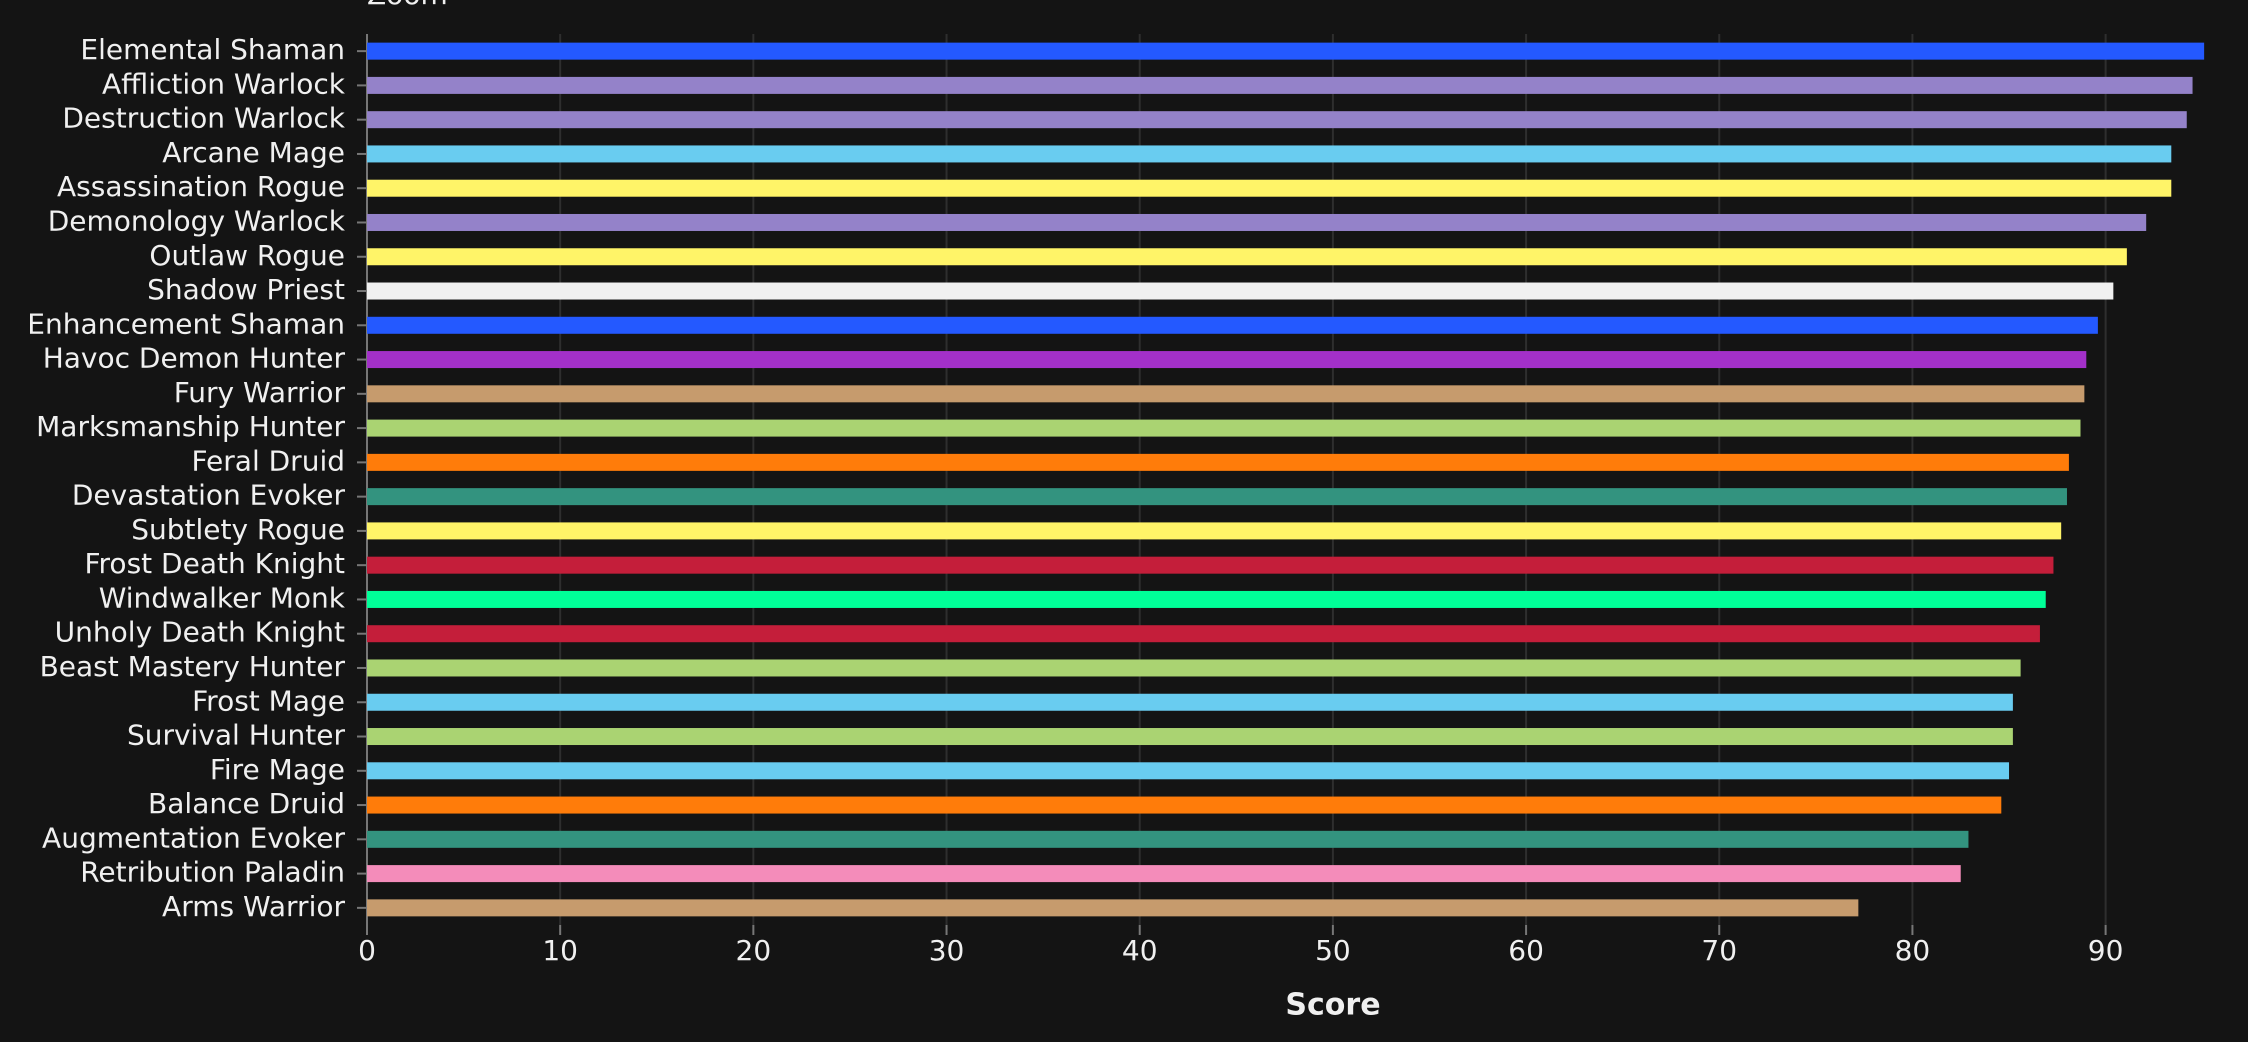 This screenshot has height=1042, width=2248. I want to click on x-tick-label: 30, so click(947, 950).